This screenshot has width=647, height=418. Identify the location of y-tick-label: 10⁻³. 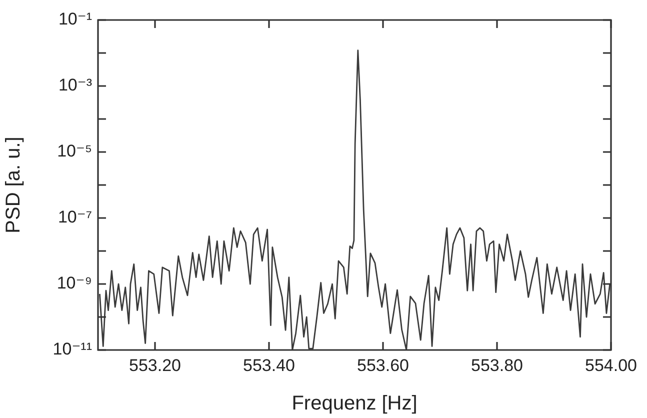
(75, 85).